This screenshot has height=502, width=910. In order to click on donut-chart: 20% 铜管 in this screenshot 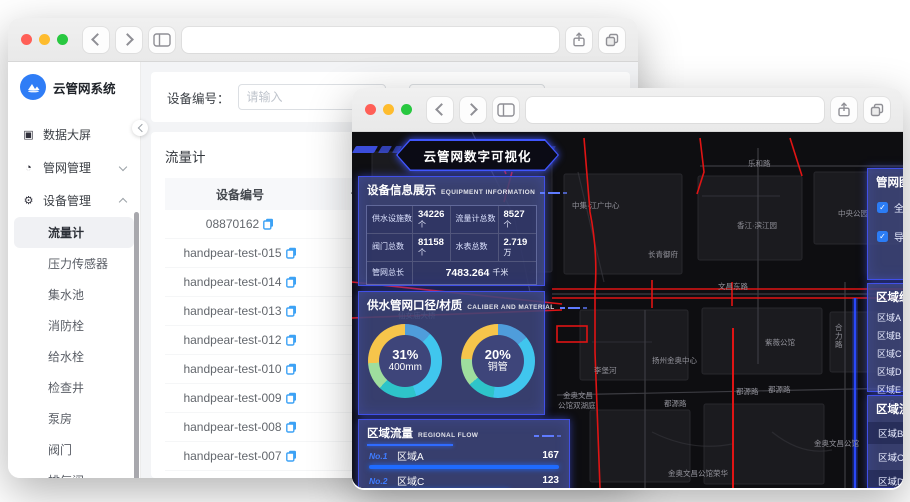, I will do `click(497, 361)`.